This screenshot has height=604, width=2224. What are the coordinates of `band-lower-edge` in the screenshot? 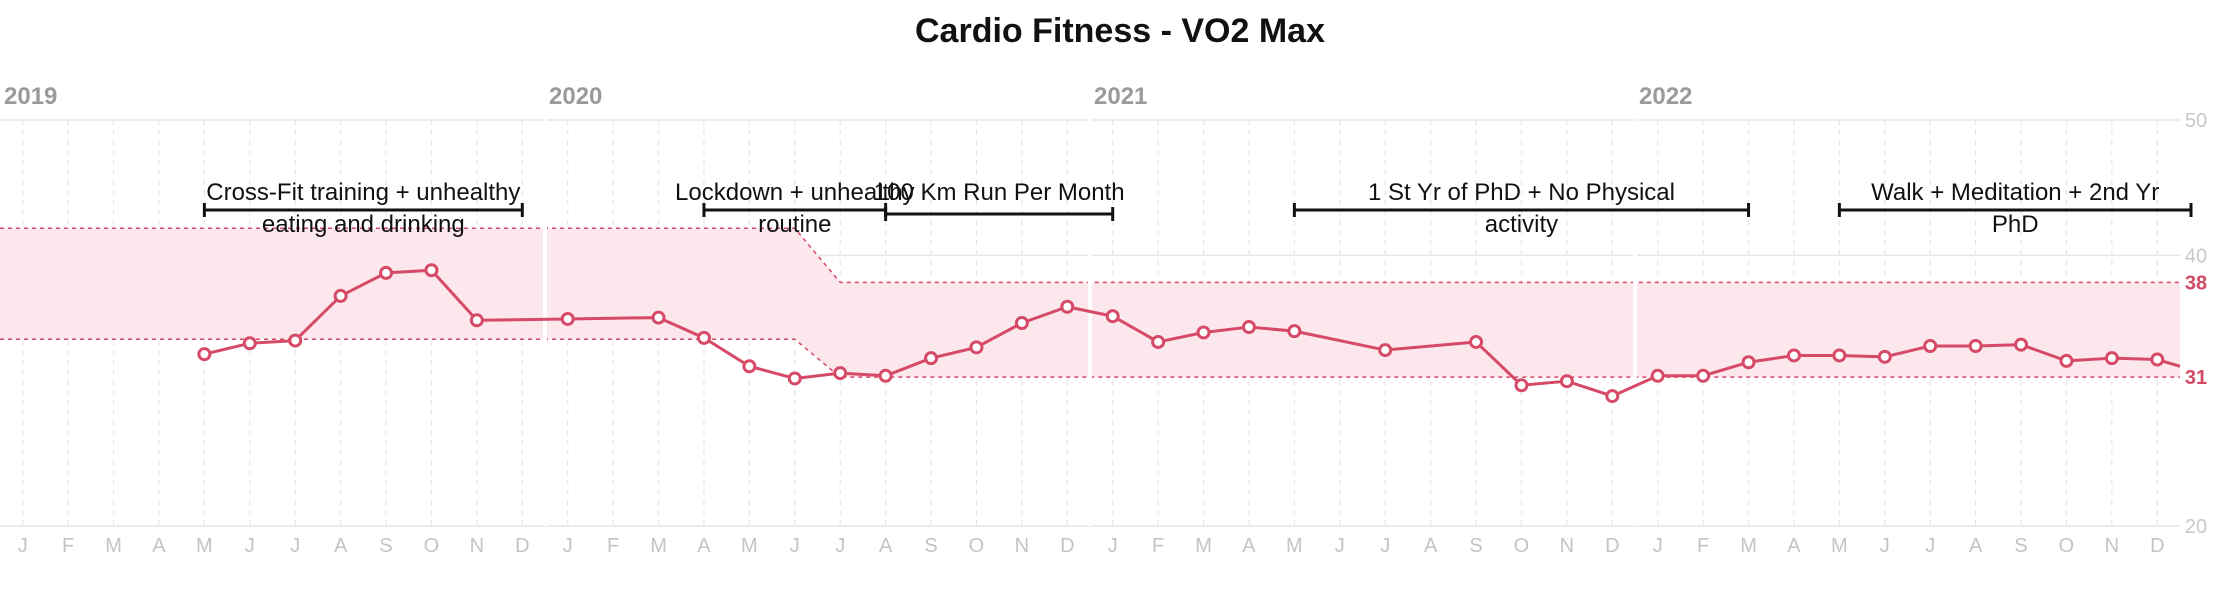 It's located at (1090, 358).